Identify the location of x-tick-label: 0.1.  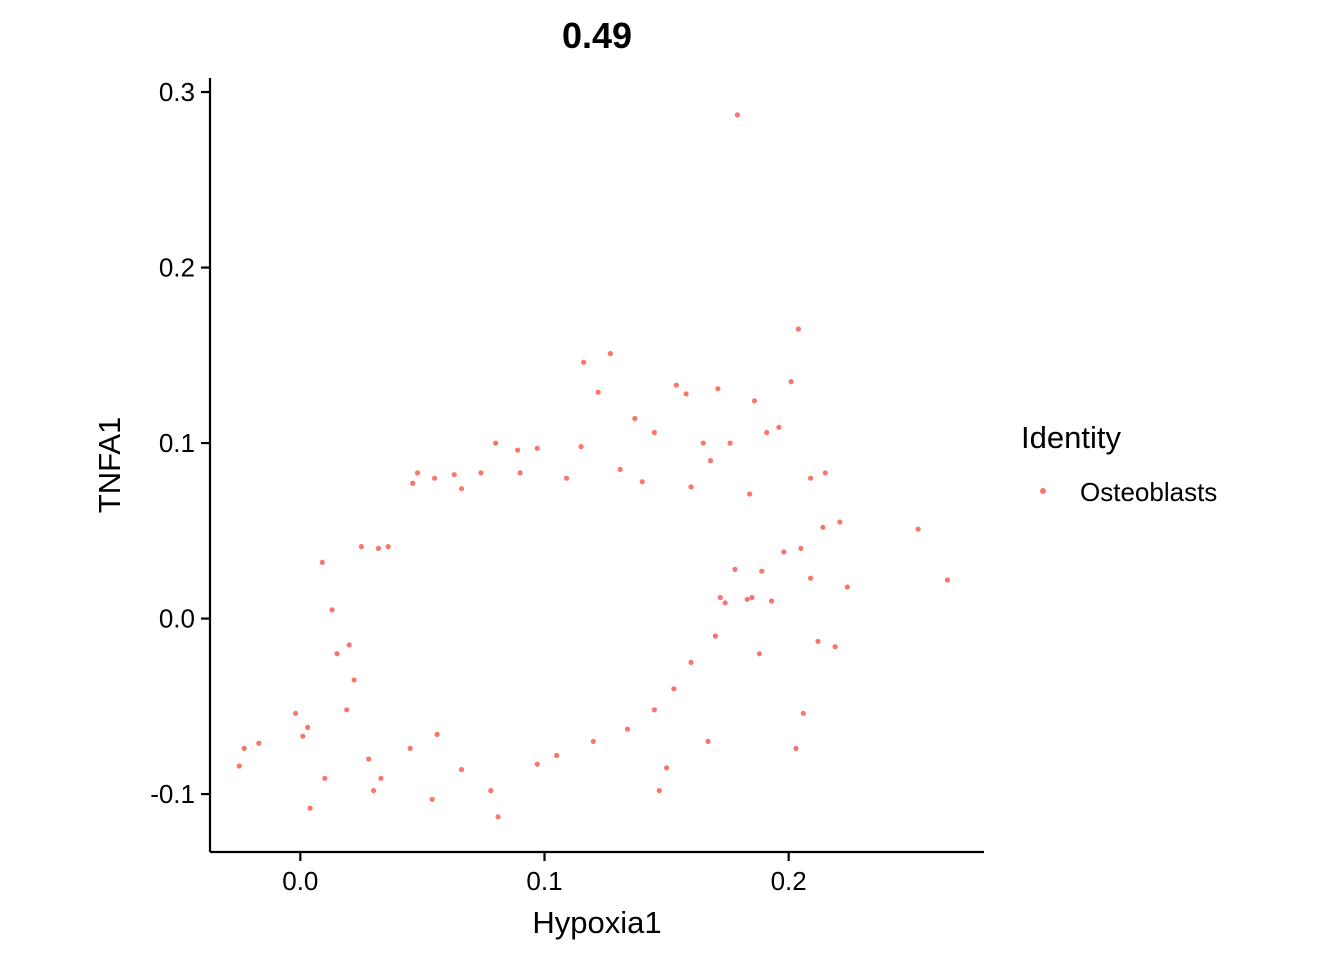
(544, 881).